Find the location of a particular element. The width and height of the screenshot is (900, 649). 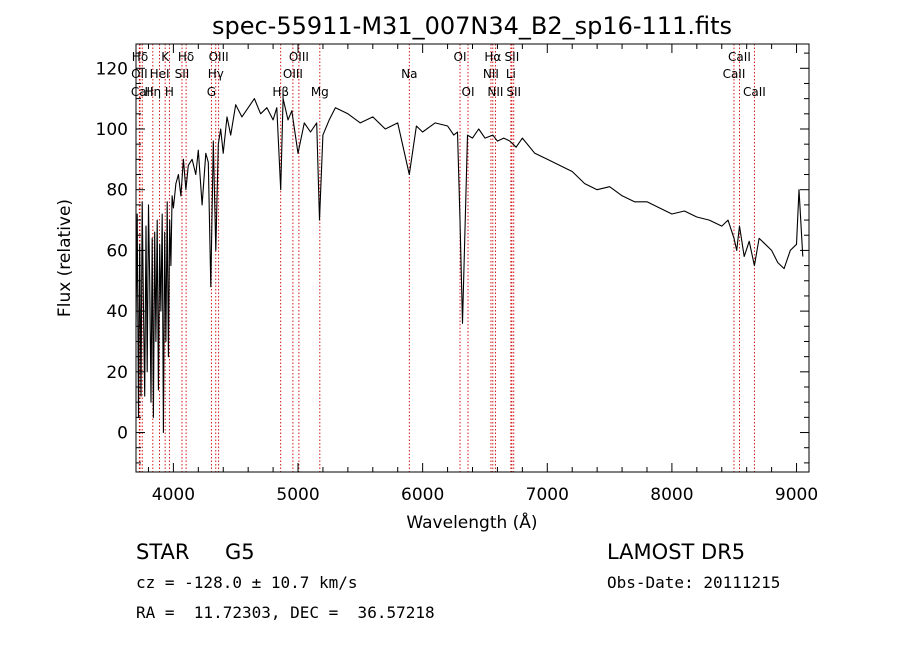

x-tick-label: 6000 is located at coordinates (422, 495).